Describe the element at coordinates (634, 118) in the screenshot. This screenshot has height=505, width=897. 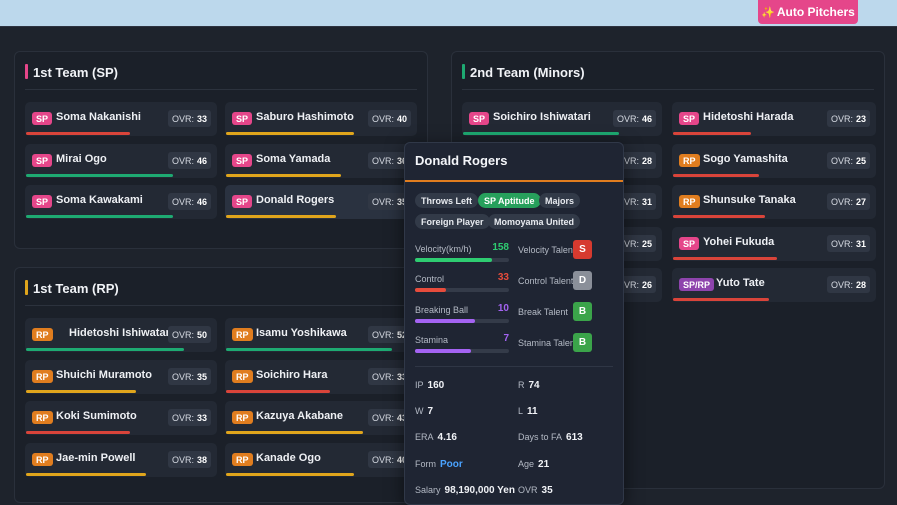
I see `ovr-badge: OVR: 46` at that location.